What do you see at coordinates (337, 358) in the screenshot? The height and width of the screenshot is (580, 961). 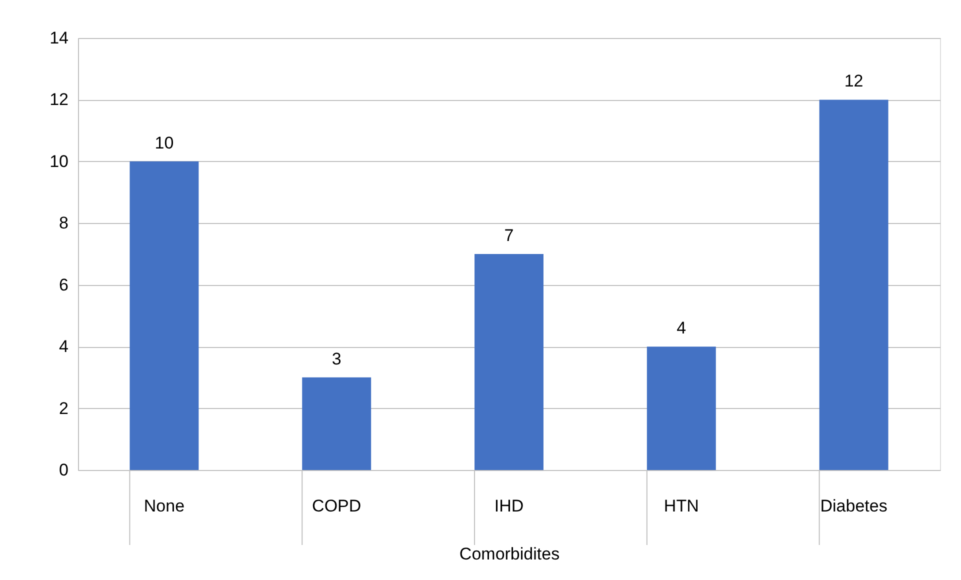 I see `data-label: 3` at bounding box center [337, 358].